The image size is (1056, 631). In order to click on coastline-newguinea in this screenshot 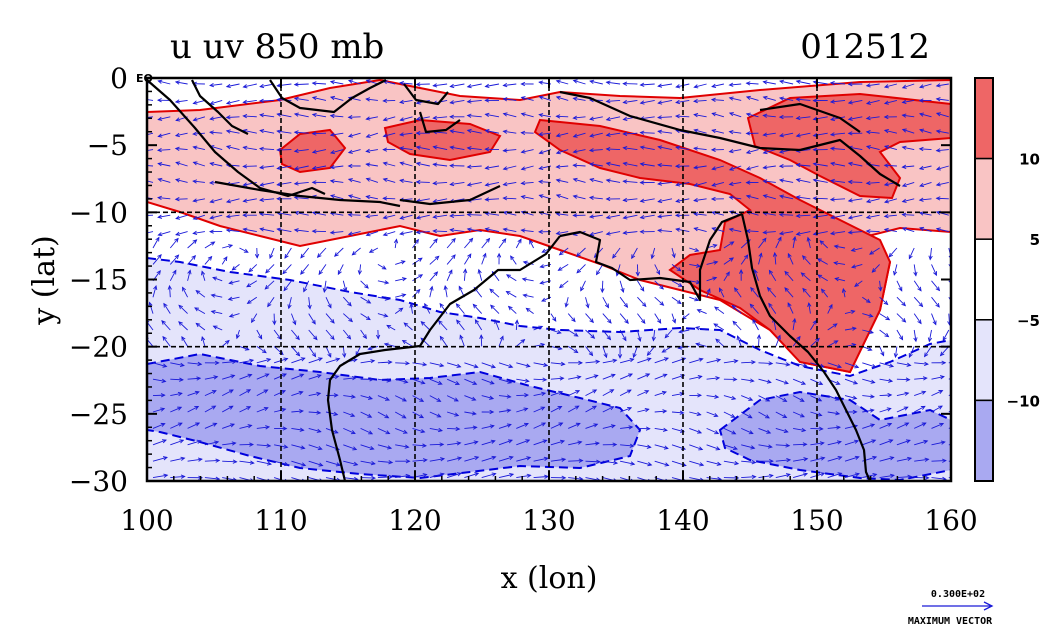, I will do `click(730, 138)`.